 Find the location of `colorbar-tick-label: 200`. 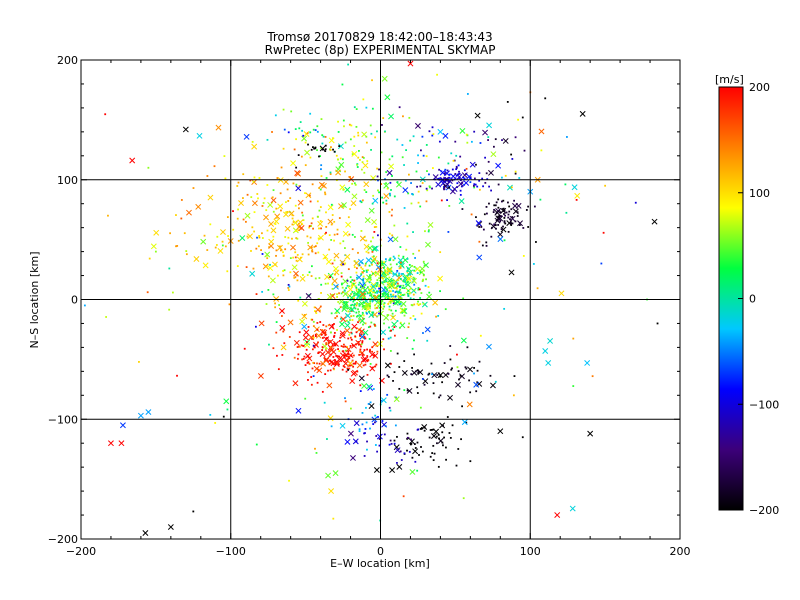

colorbar-tick-label: 200 is located at coordinates (759, 87).